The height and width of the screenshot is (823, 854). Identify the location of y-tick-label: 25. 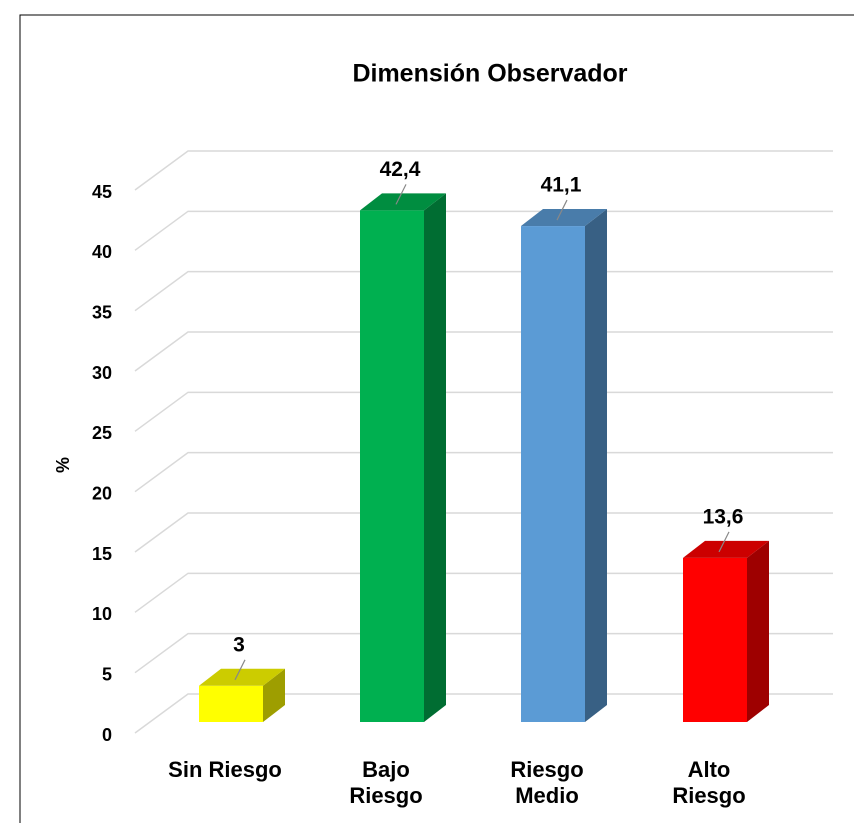
(102, 433).